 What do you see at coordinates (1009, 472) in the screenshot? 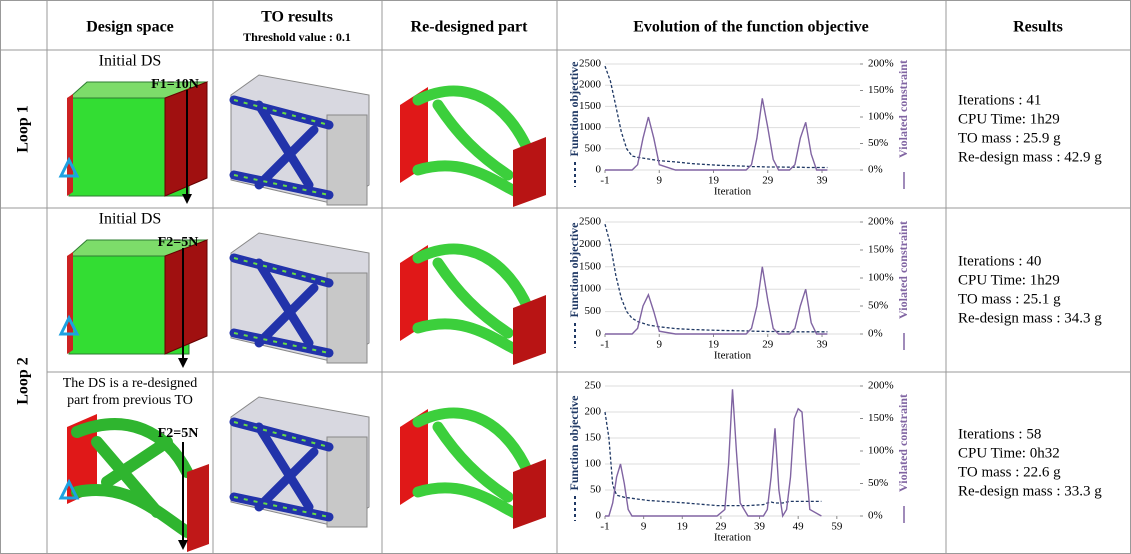
I see `result-line: TO mass : 22.6 g` at bounding box center [1009, 472].